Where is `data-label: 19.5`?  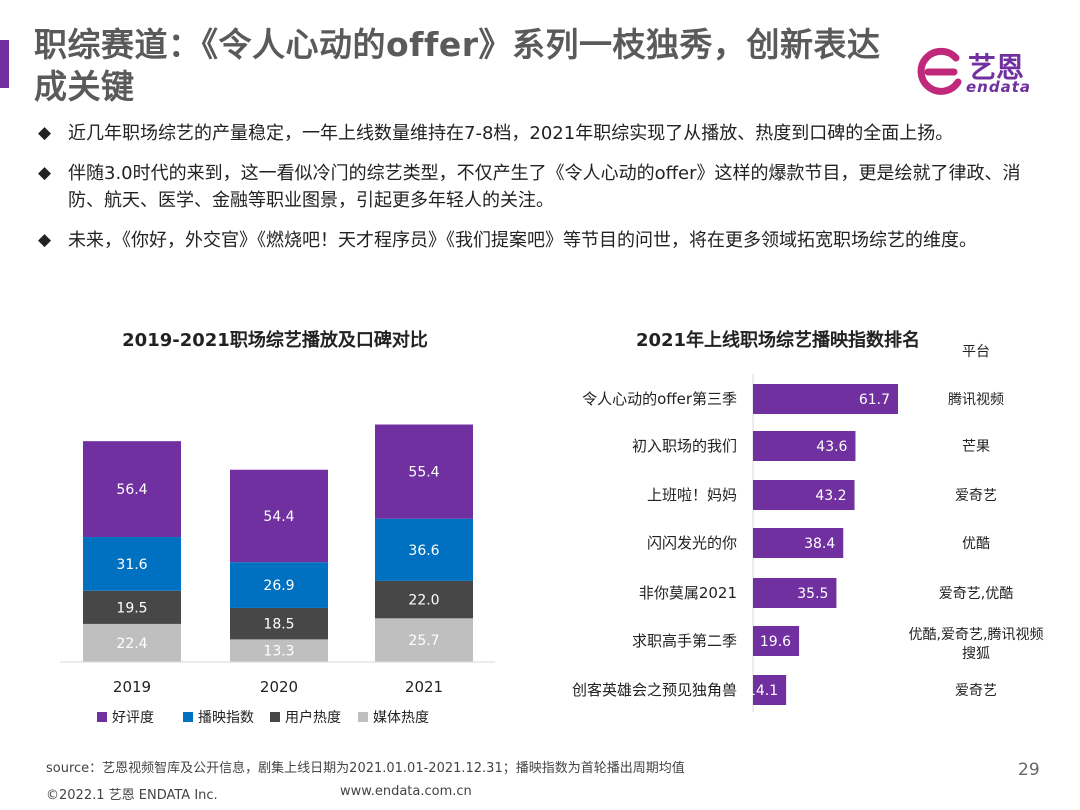
data-label: 19.5 is located at coordinates (131, 608).